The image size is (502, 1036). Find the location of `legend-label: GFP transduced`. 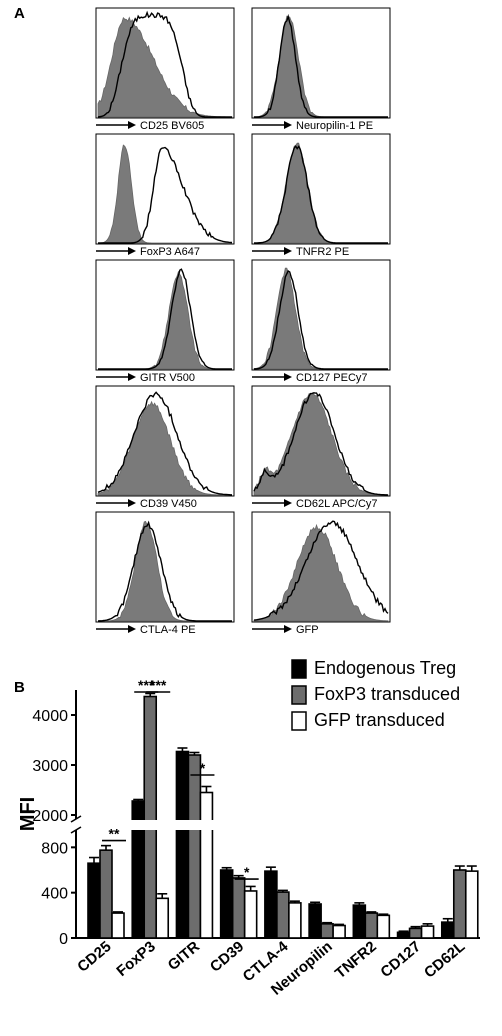

legend-label: GFP transduced is located at coordinates (379, 720).